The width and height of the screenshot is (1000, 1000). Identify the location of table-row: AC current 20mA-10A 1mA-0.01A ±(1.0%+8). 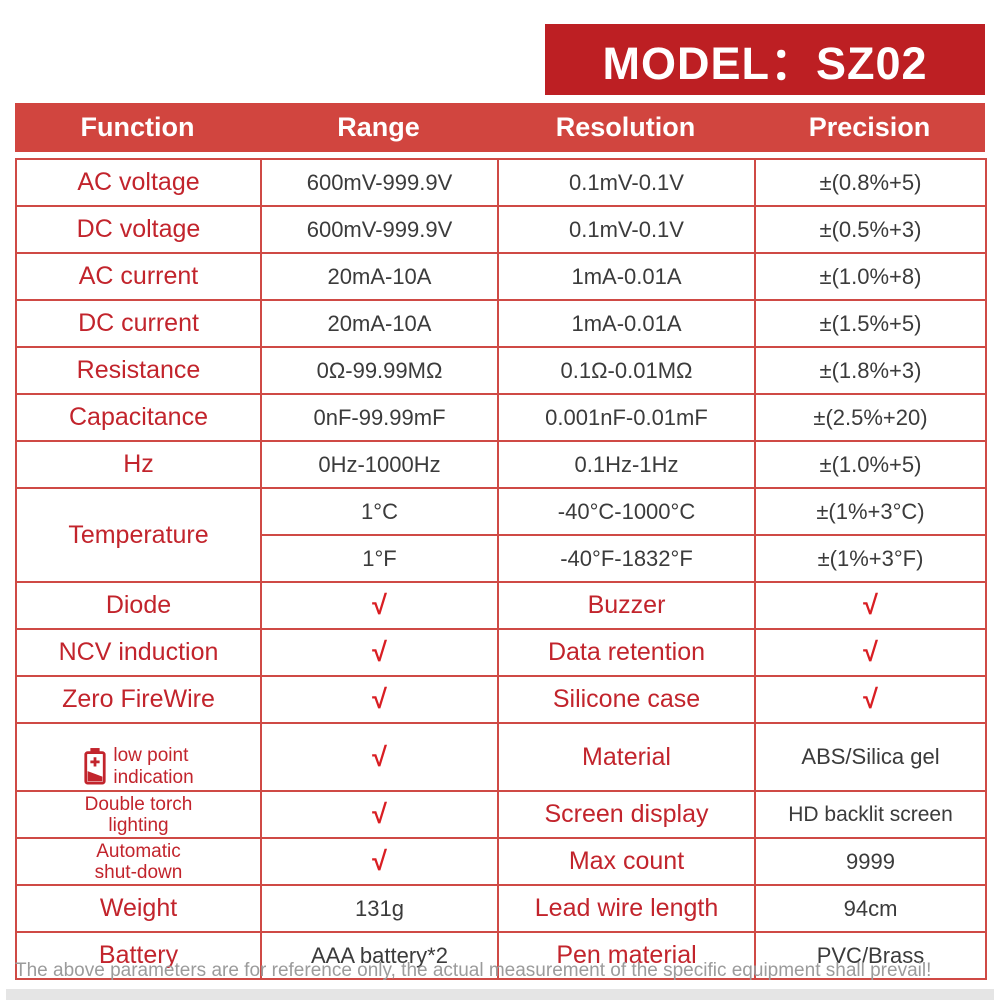
(501, 276).